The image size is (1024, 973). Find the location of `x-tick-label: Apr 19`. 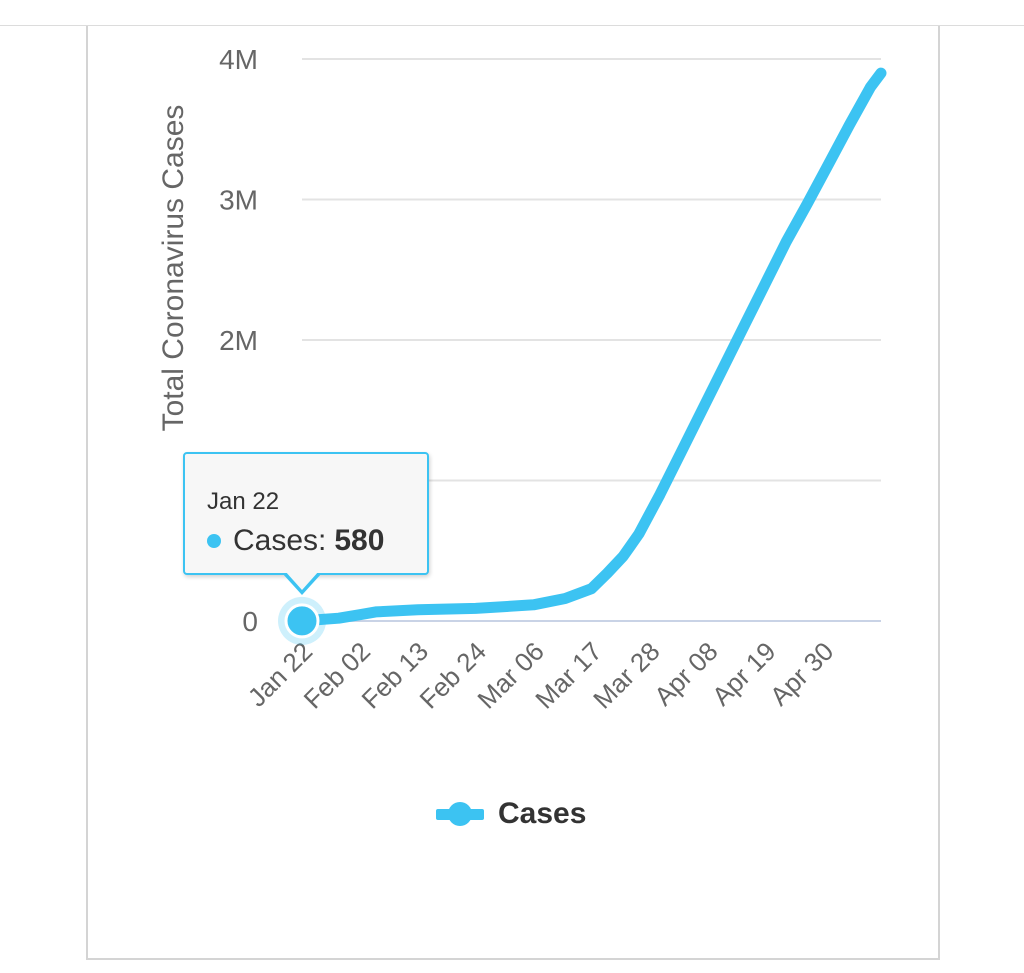

x-tick-label: Apr 19 is located at coordinates (743, 673).